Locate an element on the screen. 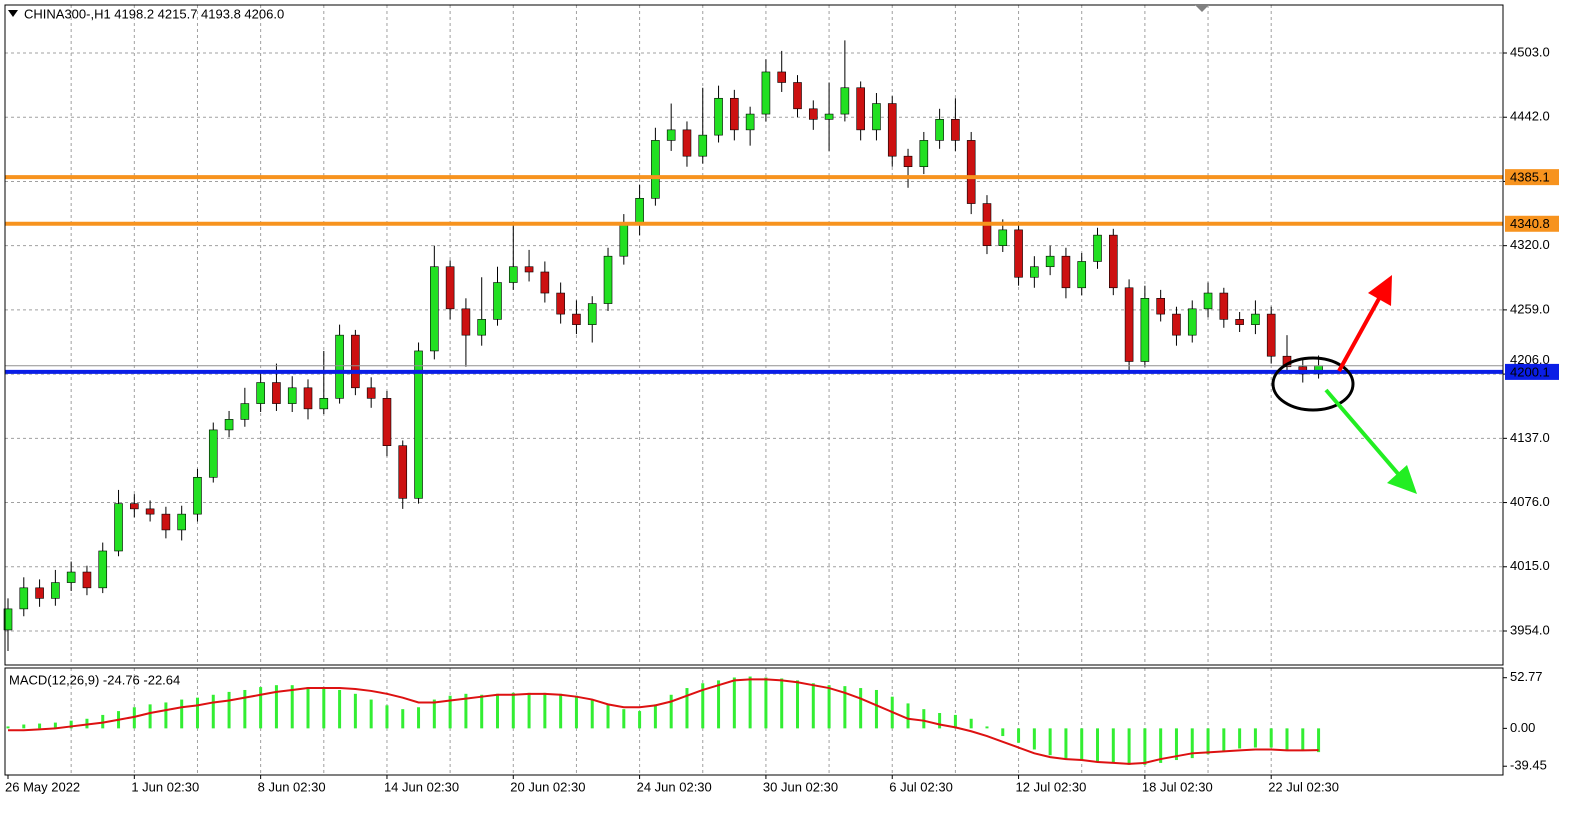 The image size is (1583, 816). chart-title: CHINA300-,H1 4198.2 4215.7 4193.8 4206.0 is located at coordinates (154, 13).